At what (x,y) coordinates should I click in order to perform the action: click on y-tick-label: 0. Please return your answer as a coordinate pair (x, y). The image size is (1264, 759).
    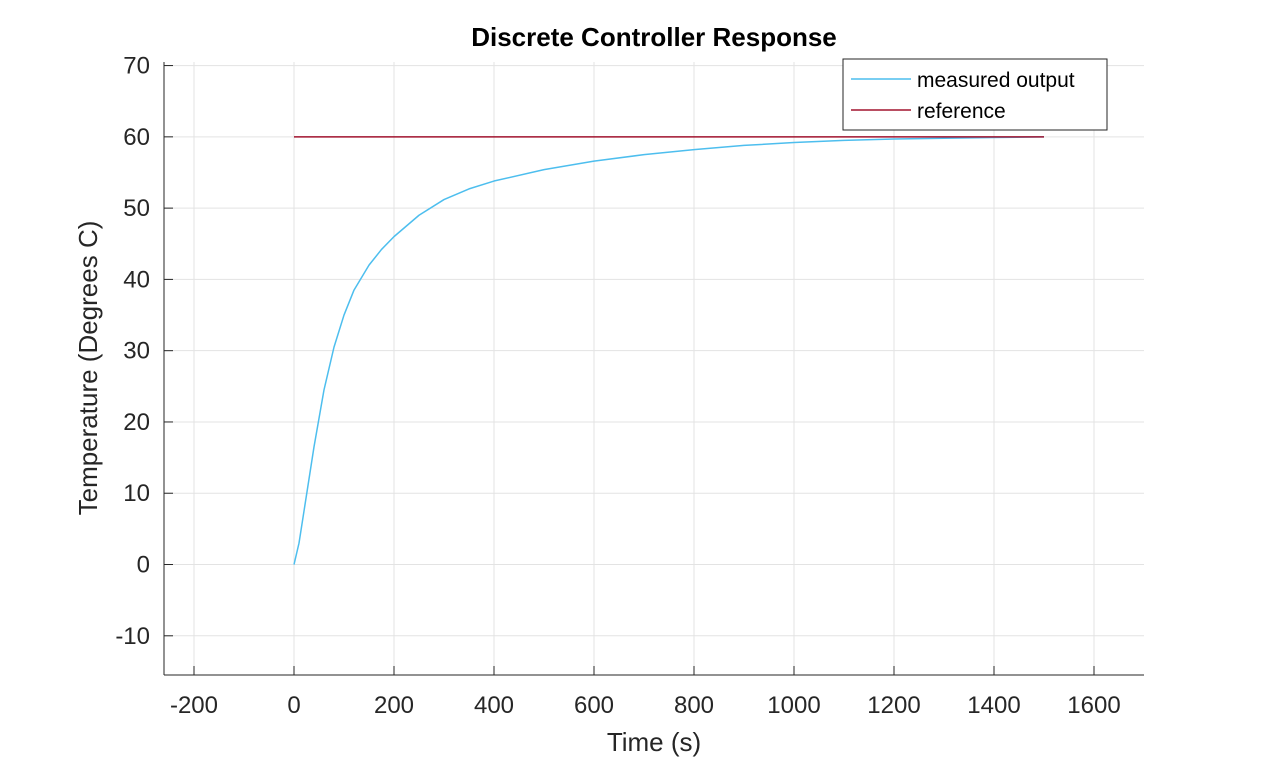
    Looking at the image, I should click on (143, 565).